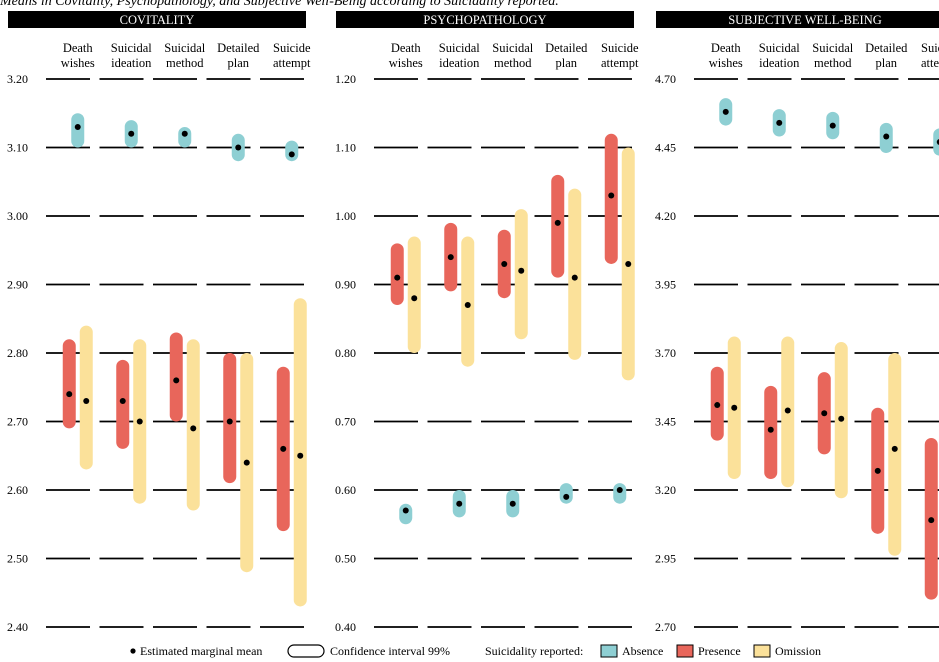 This screenshot has width=939, height=662. What do you see at coordinates (665, 490) in the screenshot?
I see `tick-label: 3.20` at bounding box center [665, 490].